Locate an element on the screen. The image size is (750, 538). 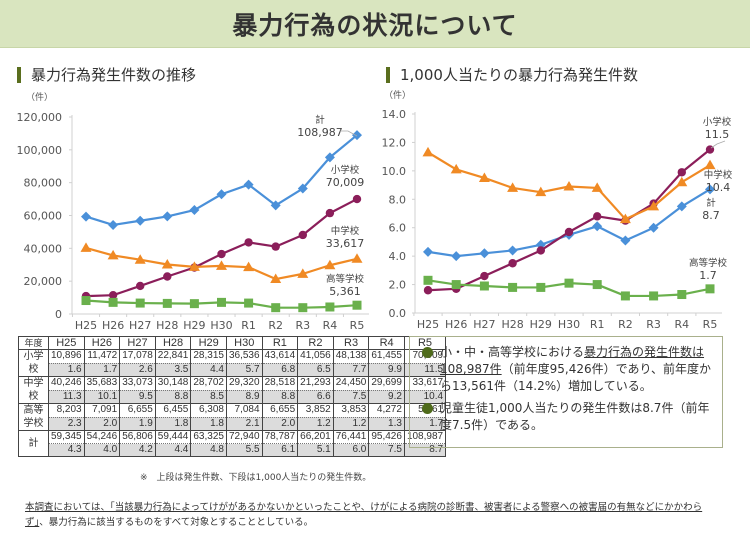
table-cell-count: 11,472 is located at coordinates (102, 356).